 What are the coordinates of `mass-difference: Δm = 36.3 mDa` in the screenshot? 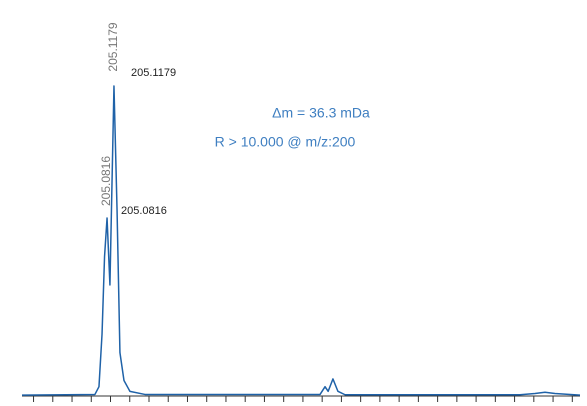 It's located at (321, 113).